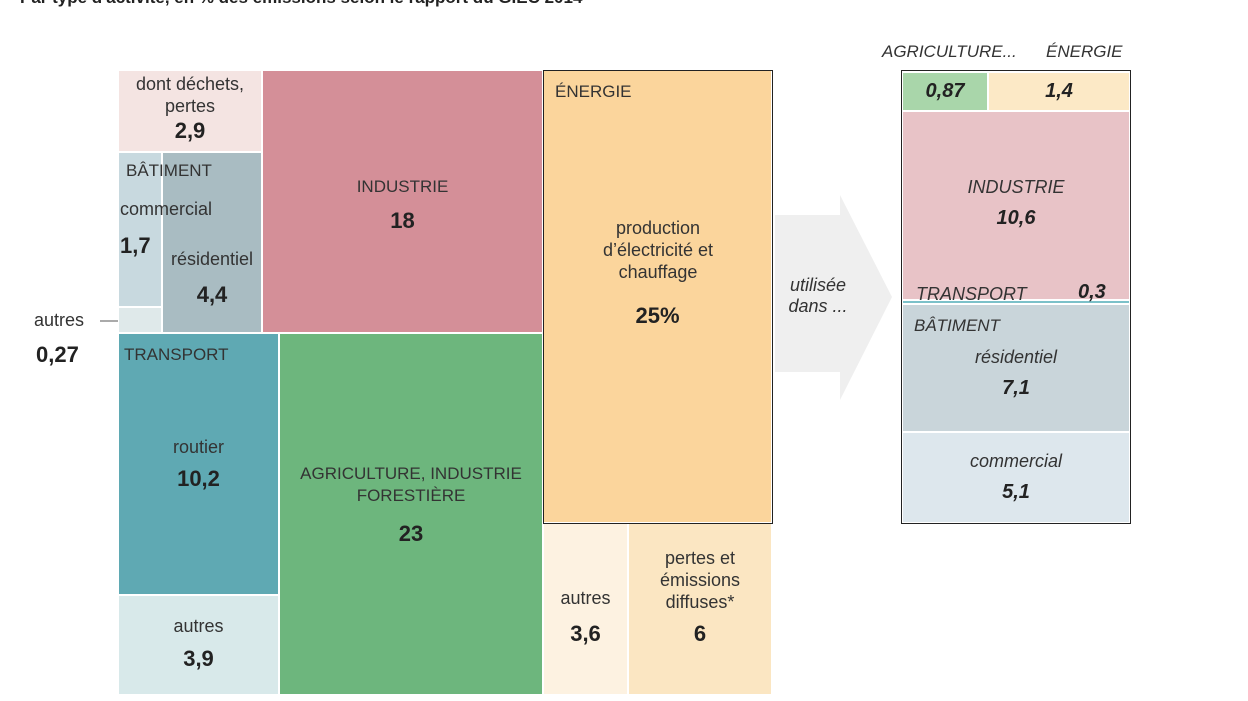 Image resolution: width=1248 pixels, height=701 pixels. I want to click on value-label: 5,1, so click(1016, 492).